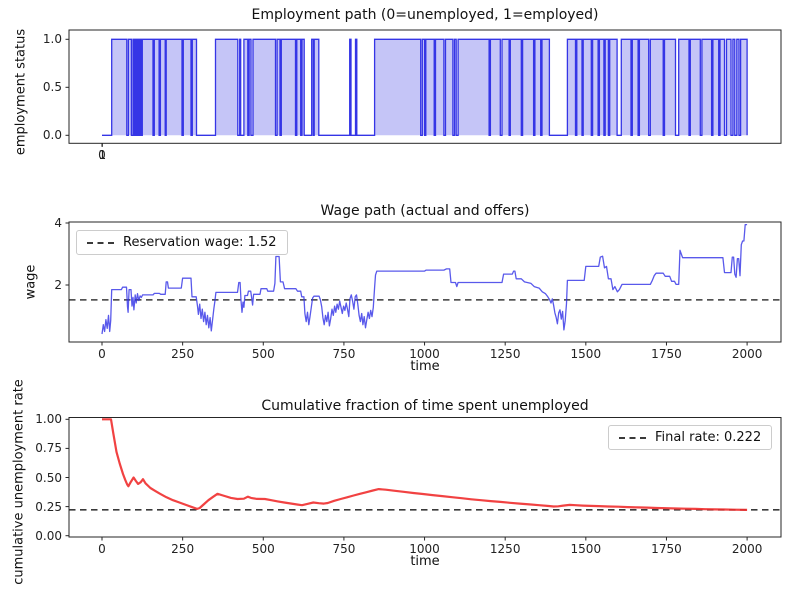  What do you see at coordinates (48, 419) in the screenshot?
I see `y-tick-label: 1.00` at bounding box center [48, 419].